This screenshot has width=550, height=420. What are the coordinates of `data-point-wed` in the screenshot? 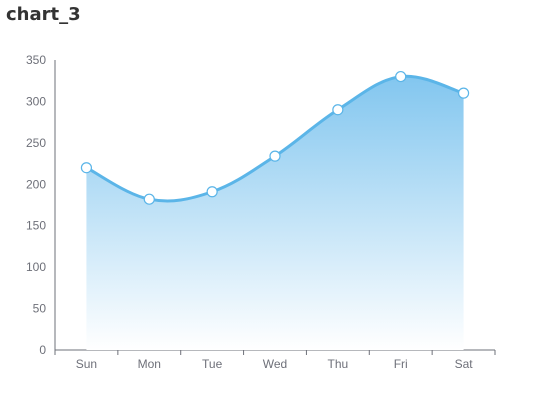 It's located at (275, 156).